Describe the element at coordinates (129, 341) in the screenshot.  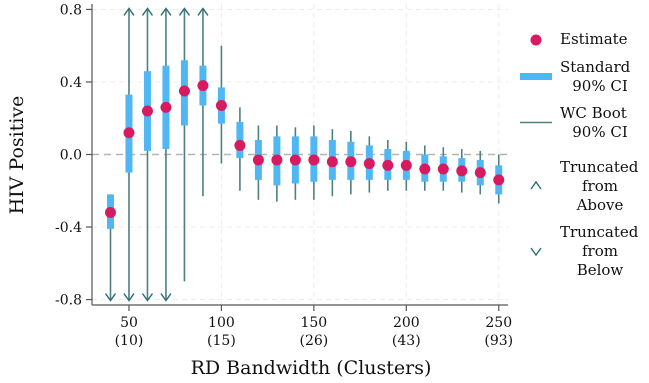
I see `x-tick-sublabel: (10)` at that location.